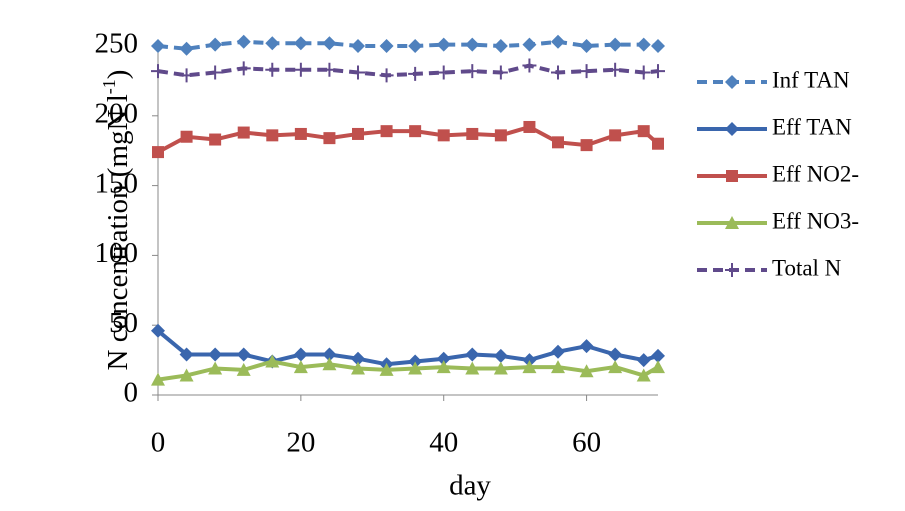 The image size is (905, 511). Describe the element at coordinates (117, 253) in the screenshot. I see `y-tick-label: 100` at that location.